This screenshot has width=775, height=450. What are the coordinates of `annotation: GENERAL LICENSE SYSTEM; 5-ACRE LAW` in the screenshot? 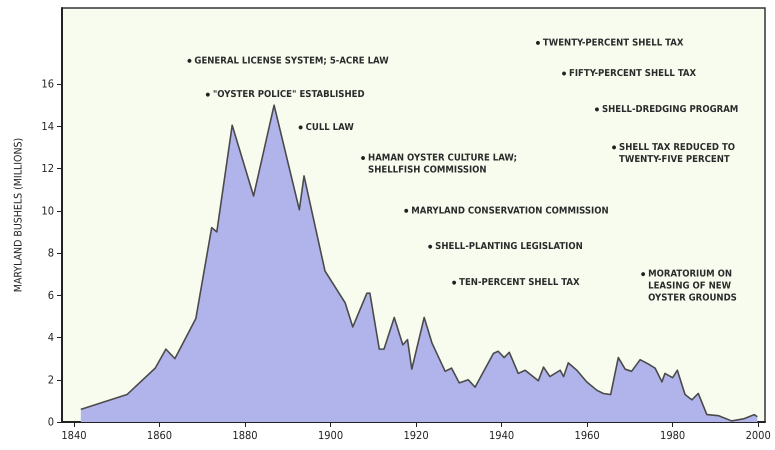 It's located at (292, 60).